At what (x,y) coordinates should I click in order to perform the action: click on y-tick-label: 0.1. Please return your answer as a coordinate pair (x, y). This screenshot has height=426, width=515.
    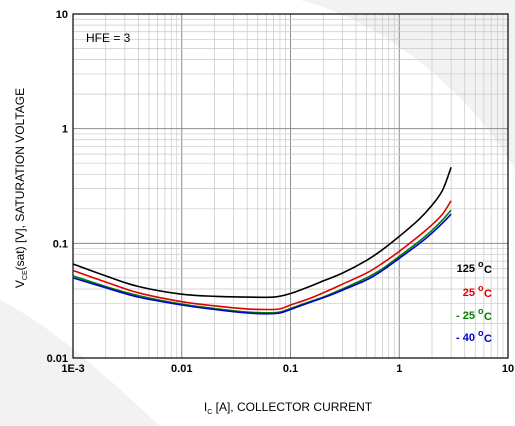
    Looking at the image, I should click on (60, 244).